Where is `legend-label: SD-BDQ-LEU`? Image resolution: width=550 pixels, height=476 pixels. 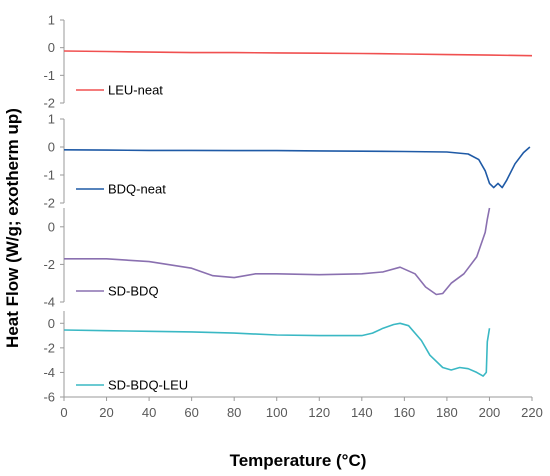
legend-label: SD-BDQ-LEU is located at coordinates (148, 385).